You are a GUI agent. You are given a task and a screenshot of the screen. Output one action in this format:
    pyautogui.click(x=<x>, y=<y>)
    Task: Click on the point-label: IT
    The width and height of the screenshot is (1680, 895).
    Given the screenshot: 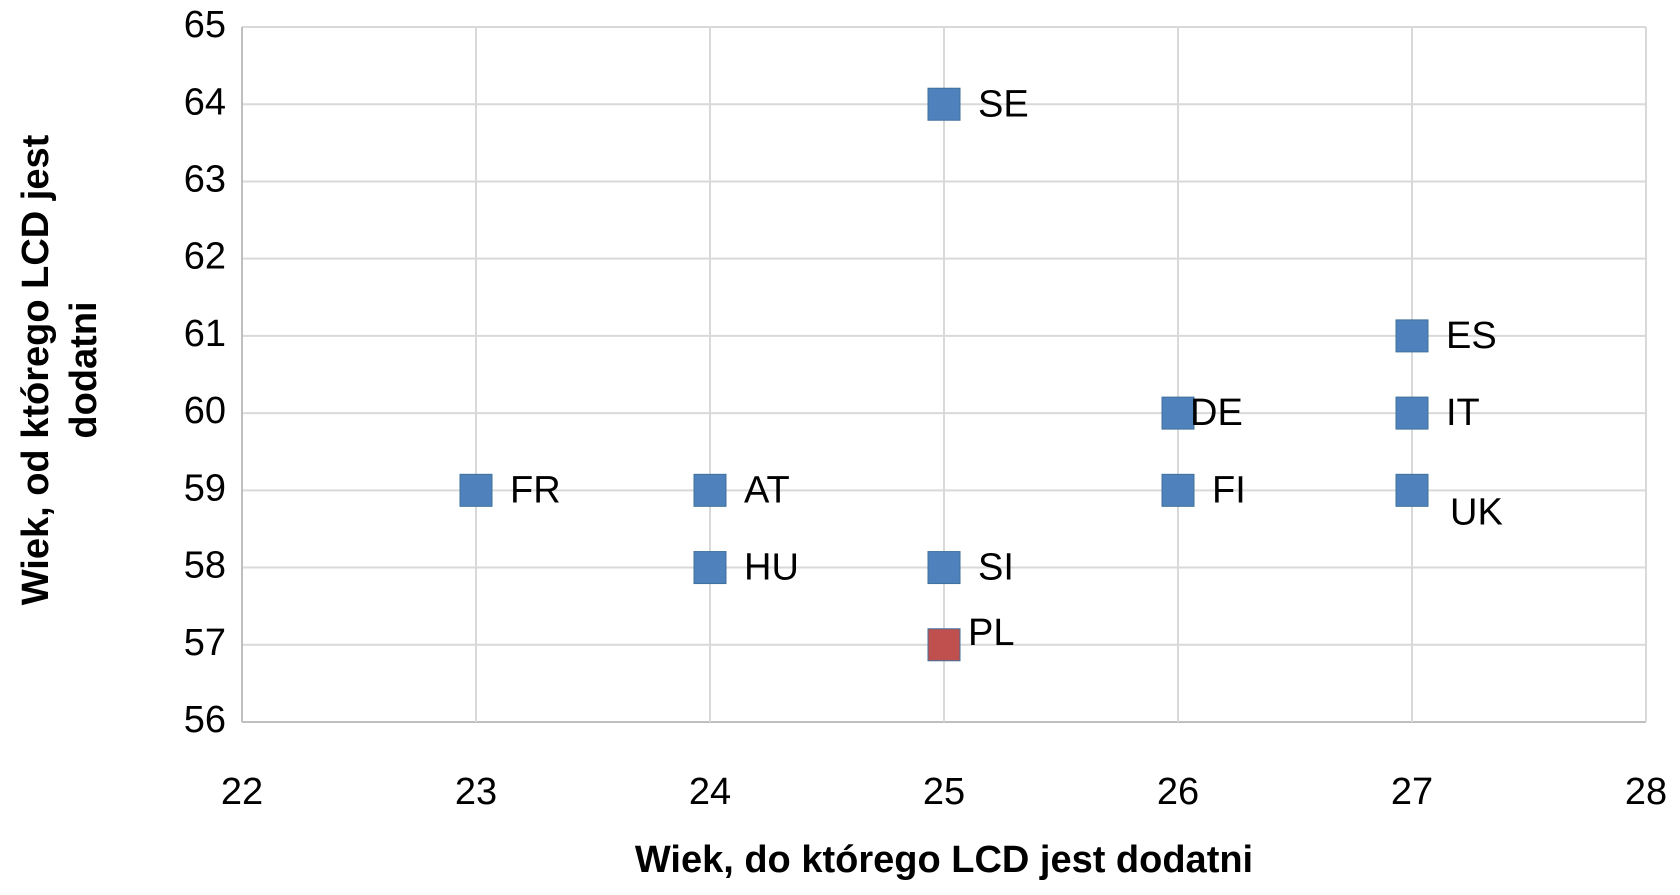 What is the action you would take?
    pyautogui.click(x=1463, y=413)
    